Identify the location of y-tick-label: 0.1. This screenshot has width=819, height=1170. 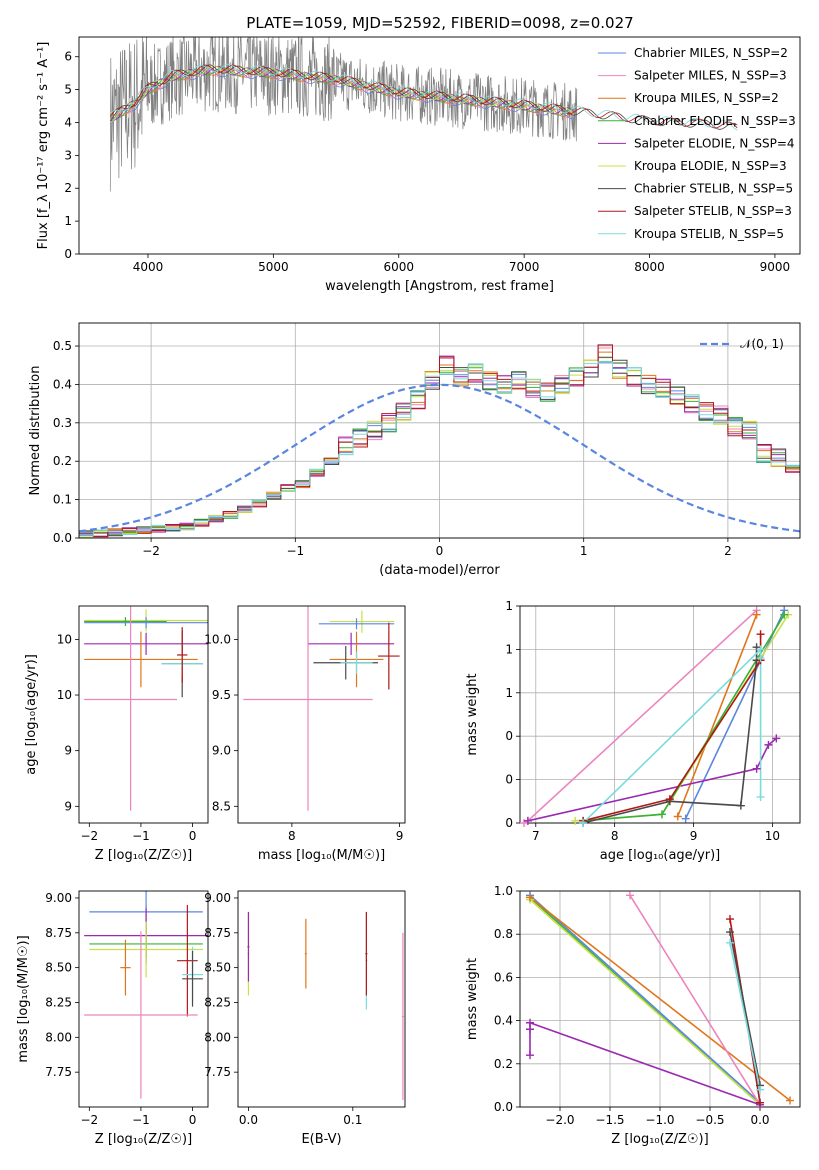
(62, 500).